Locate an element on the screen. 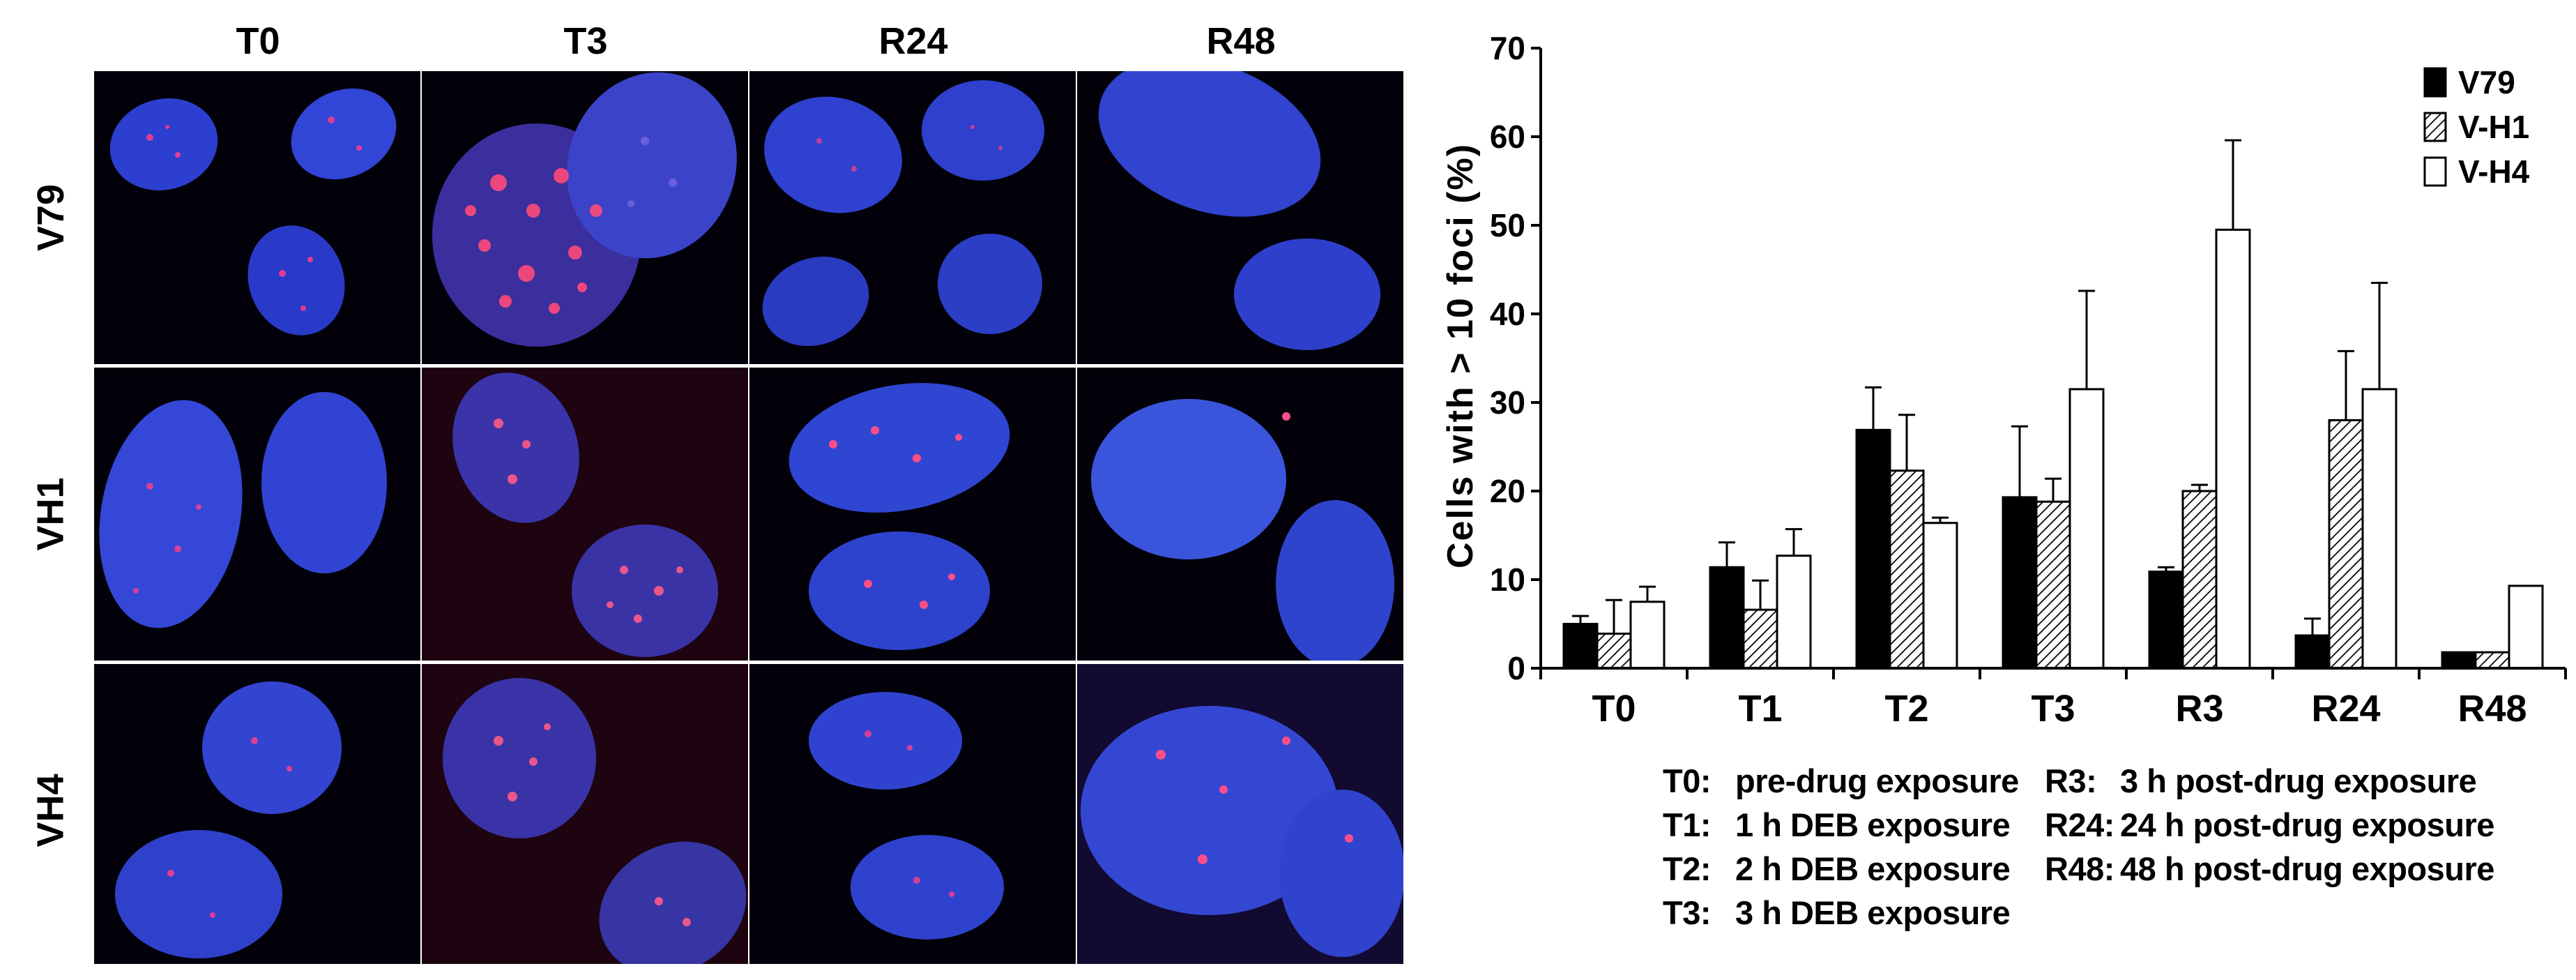 The height and width of the screenshot is (980, 2576). bar-v-h1-r3 is located at coordinates (2200, 580).